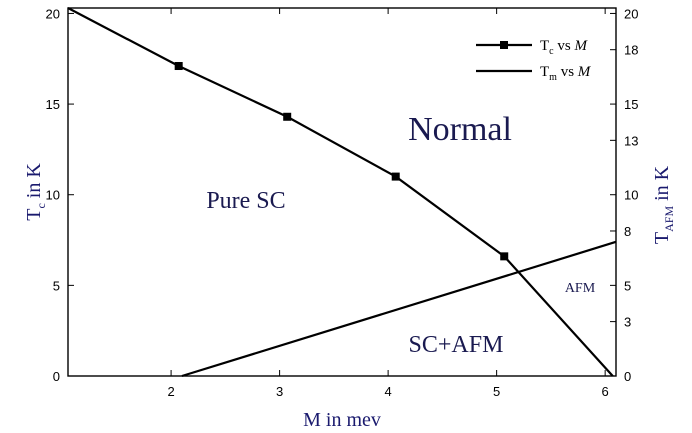  Describe the element at coordinates (627, 285) in the screenshot. I see `y2-tick-label-2: 5` at that location.